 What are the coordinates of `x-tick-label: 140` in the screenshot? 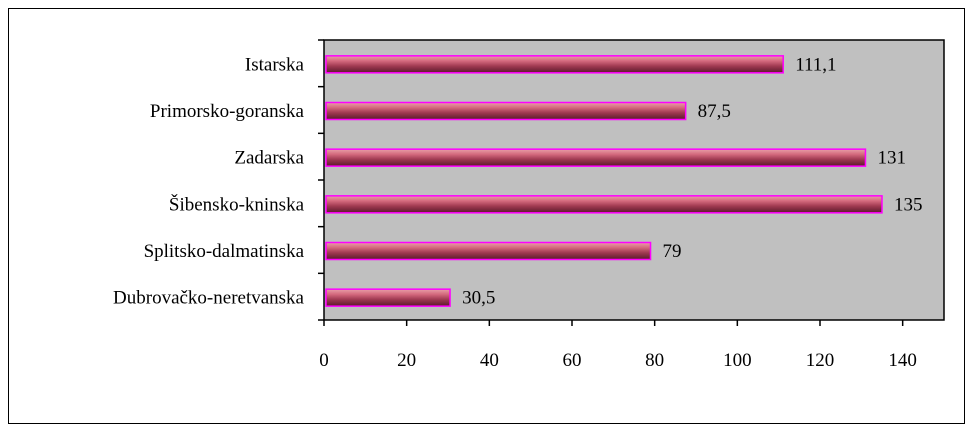 It's located at (902, 360).